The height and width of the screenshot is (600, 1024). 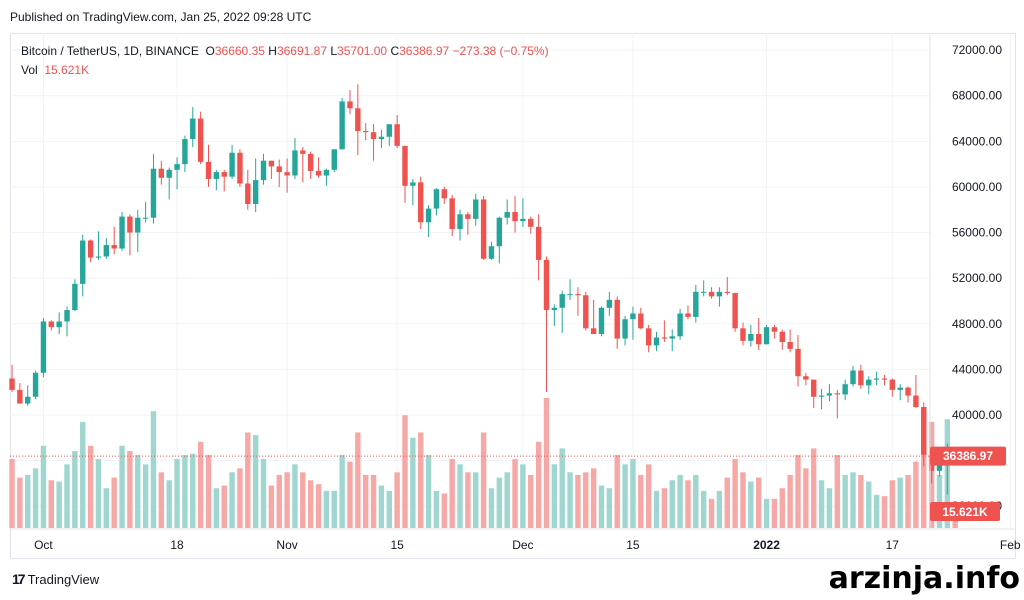 I want to click on symbol-label: Bitcoin / TetherUS, 1D, BINANCE, so click(x=110, y=51).